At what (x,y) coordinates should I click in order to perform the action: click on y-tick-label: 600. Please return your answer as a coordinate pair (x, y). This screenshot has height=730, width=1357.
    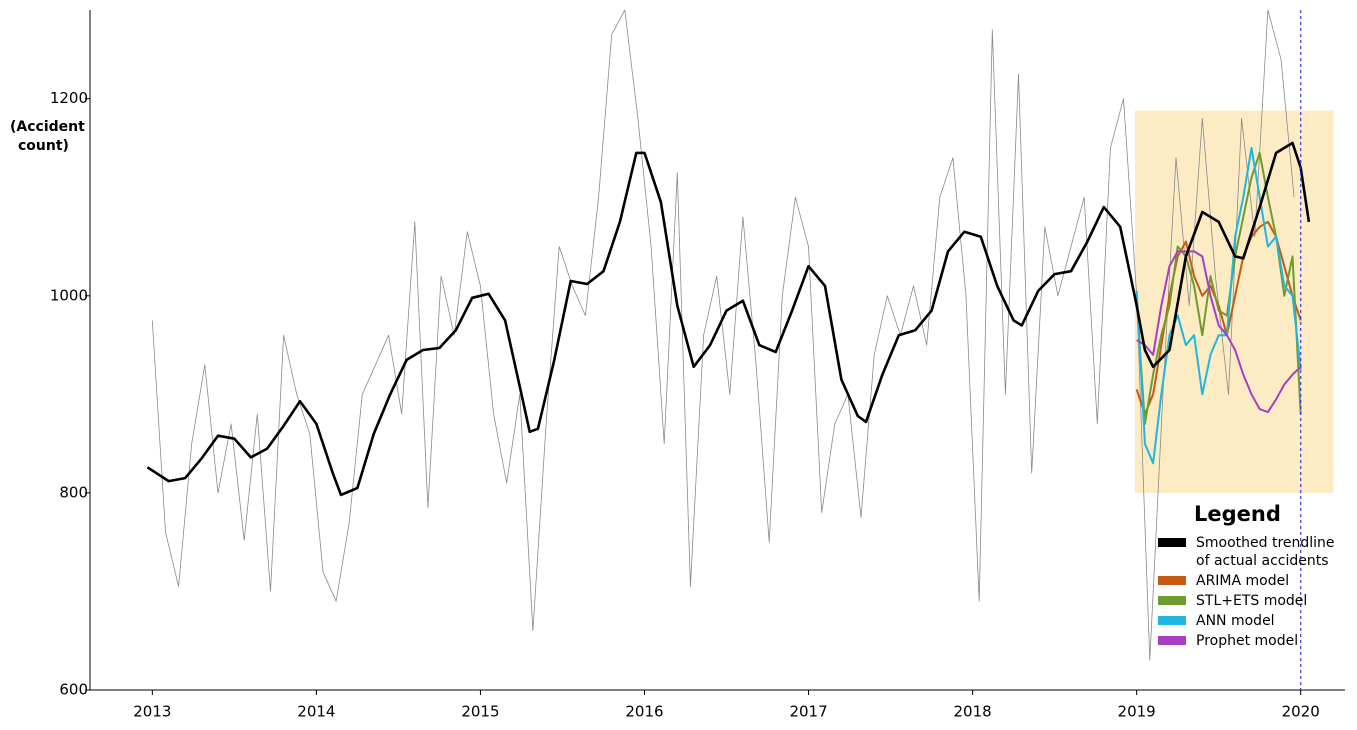
    Looking at the image, I should click on (73, 690).